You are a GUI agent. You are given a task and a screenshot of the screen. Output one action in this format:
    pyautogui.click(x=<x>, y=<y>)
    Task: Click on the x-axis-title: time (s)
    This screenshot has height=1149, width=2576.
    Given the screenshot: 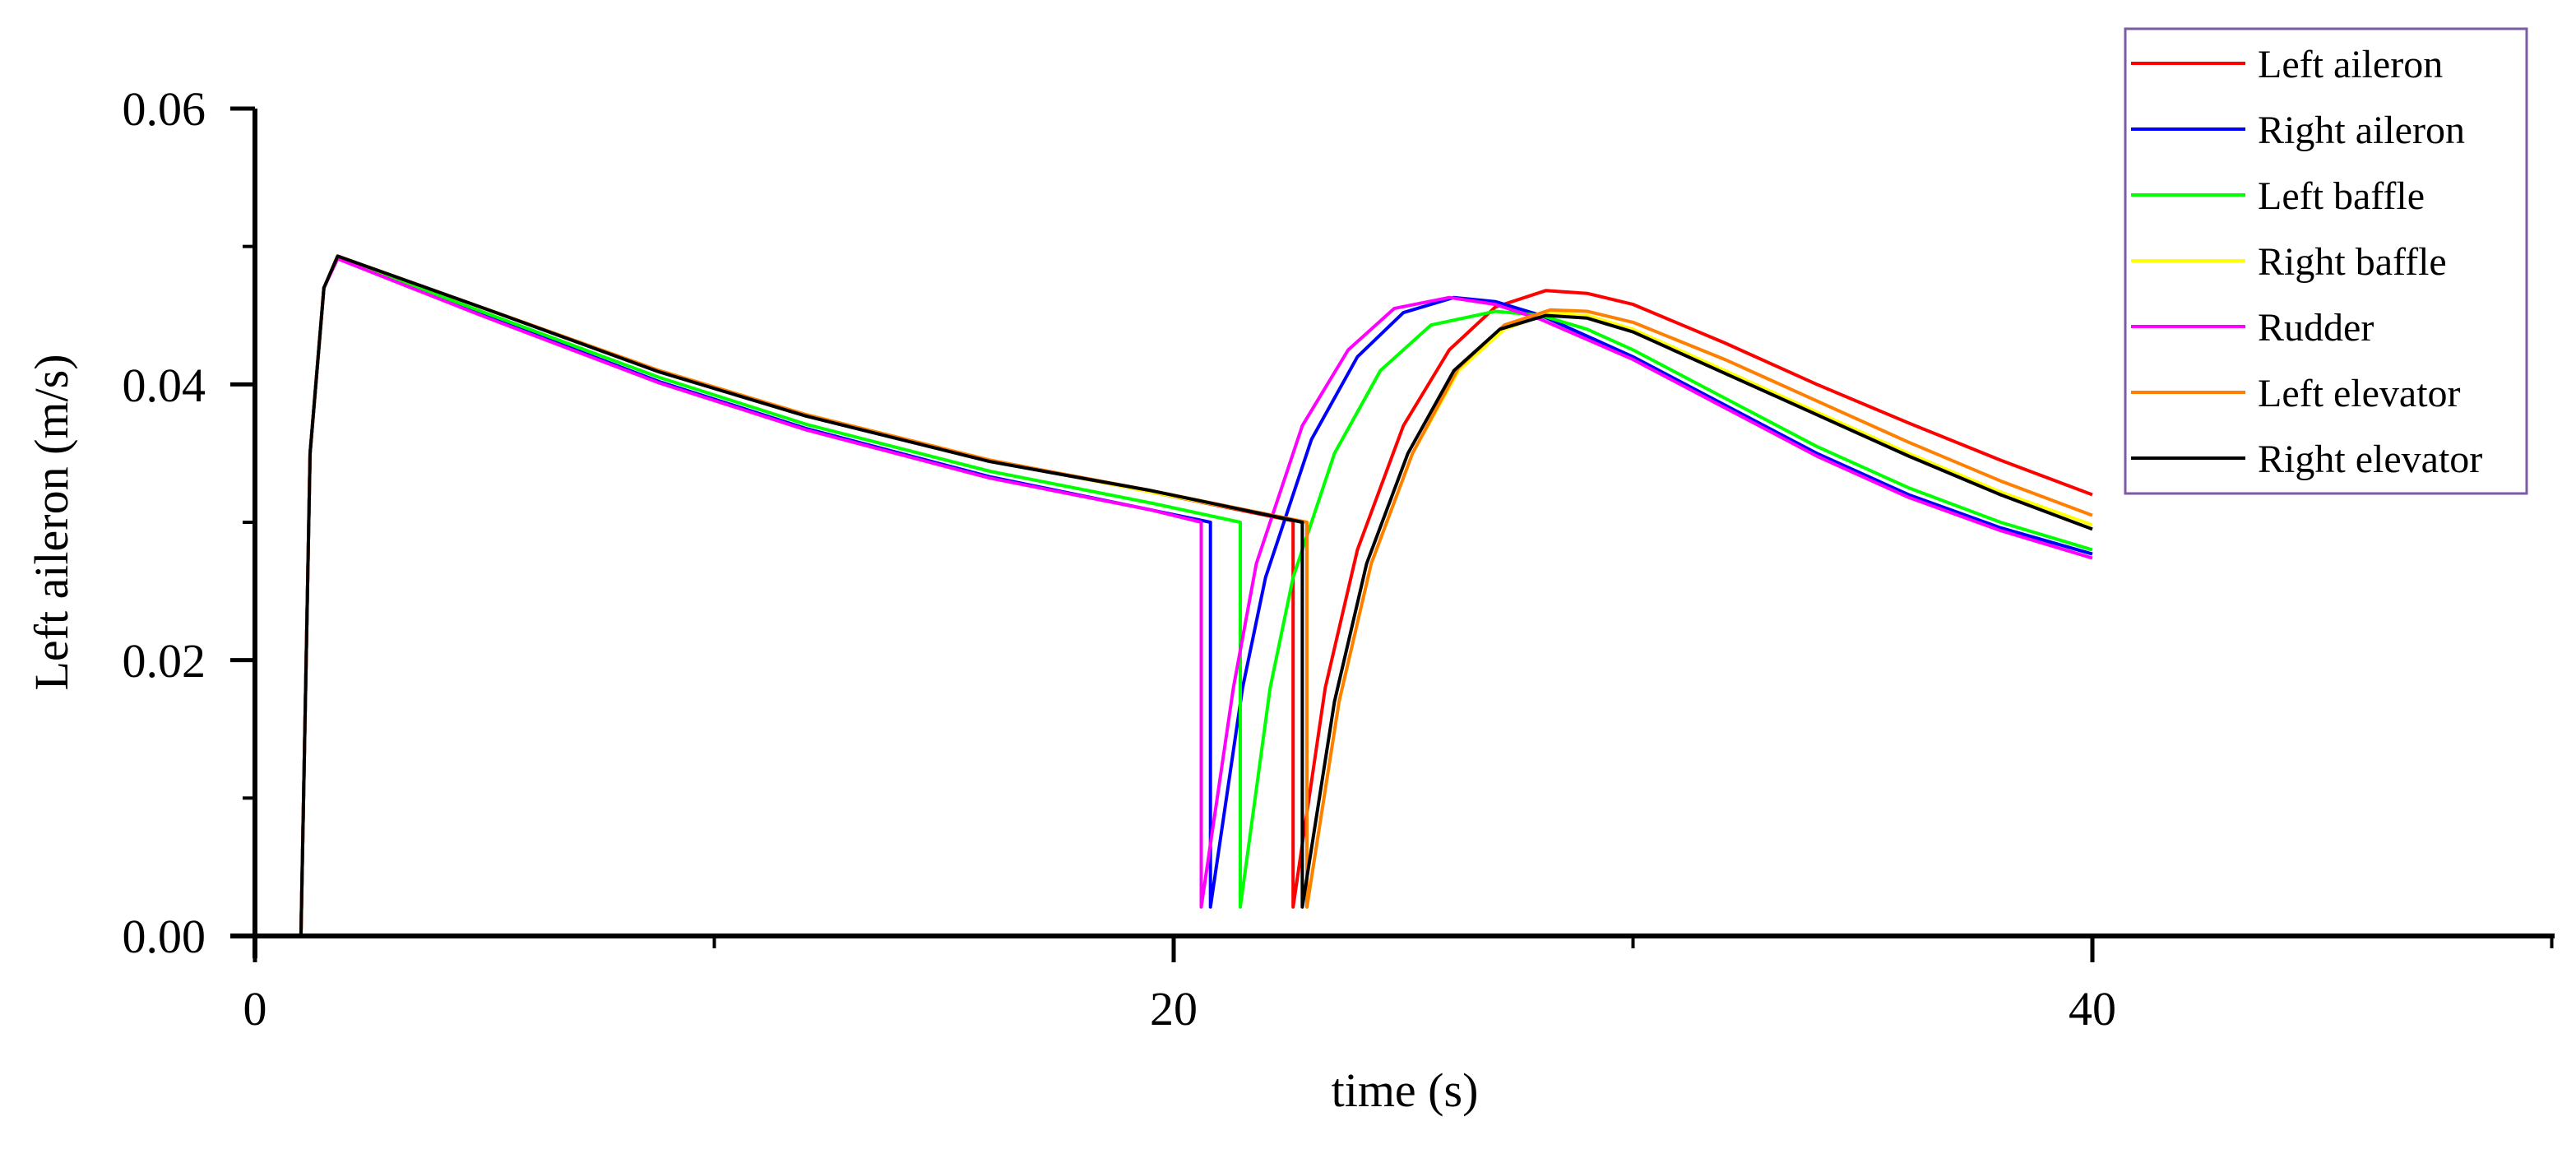 What is the action you would take?
    pyautogui.click(x=1405, y=1090)
    